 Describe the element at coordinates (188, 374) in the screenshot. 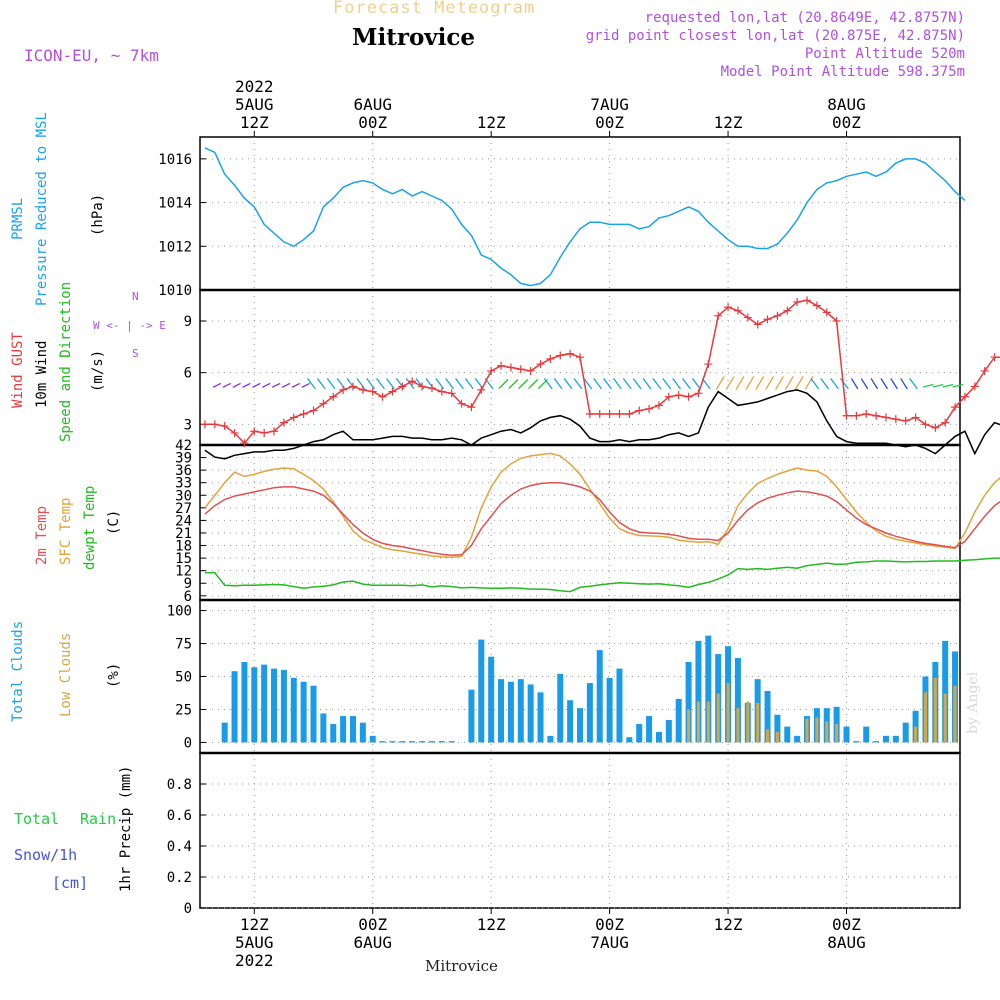

I see `wind-ytick-label: 6` at that location.